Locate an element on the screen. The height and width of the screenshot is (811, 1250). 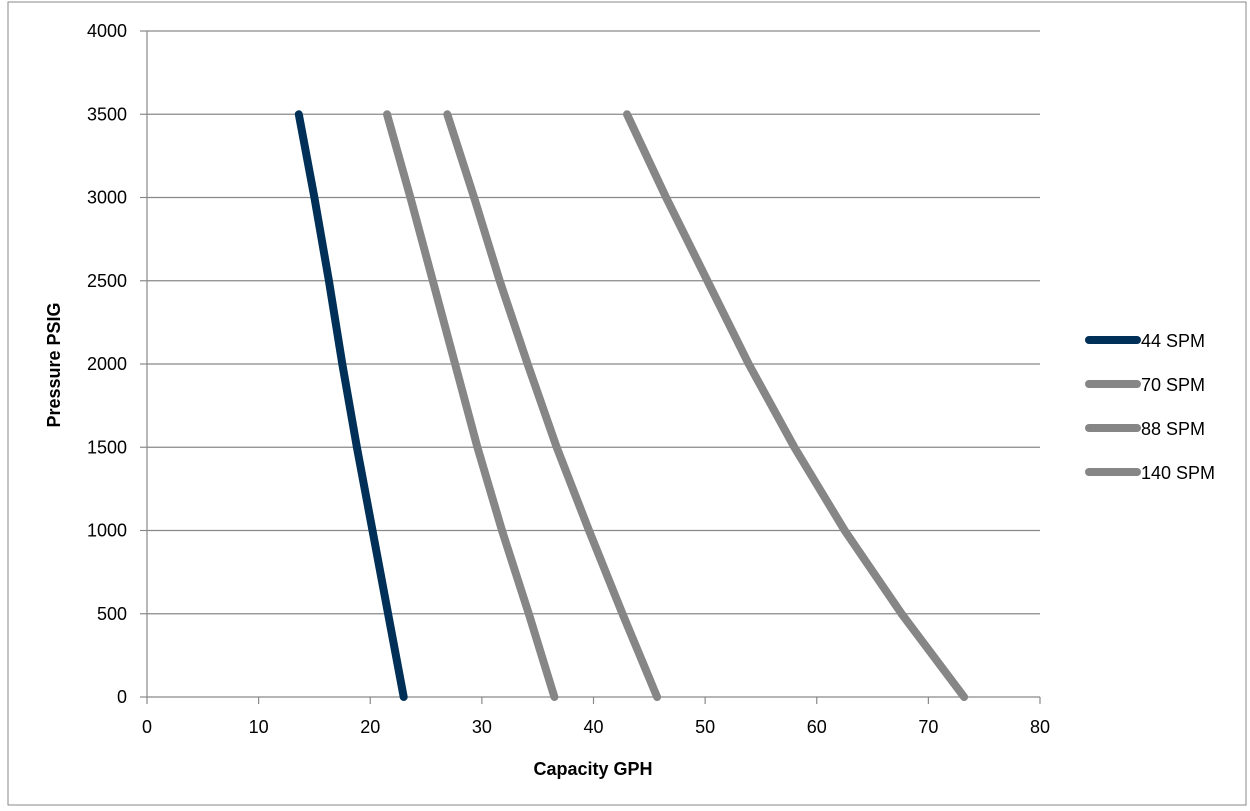
x-tick-label: 50 is located at coordinates (705, 727).